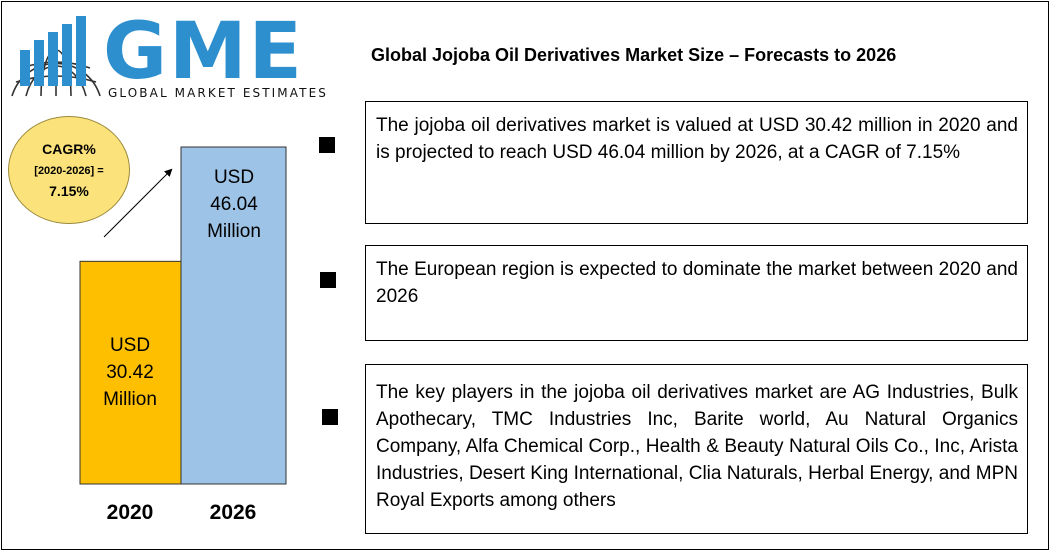  I want to click on bar-label-line: 46.04, so click(234, 204).